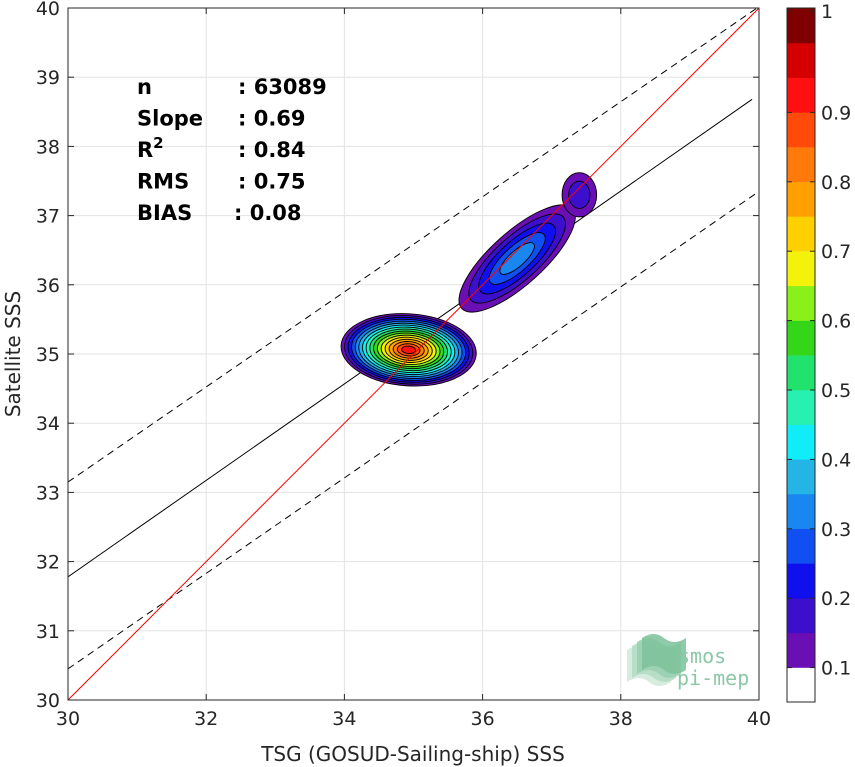 The image size is (855, 767). What do you see at coordinates (282, 87) in the screenshot?
I see `stat-value: : 63089` at bounding box center [282, 87].